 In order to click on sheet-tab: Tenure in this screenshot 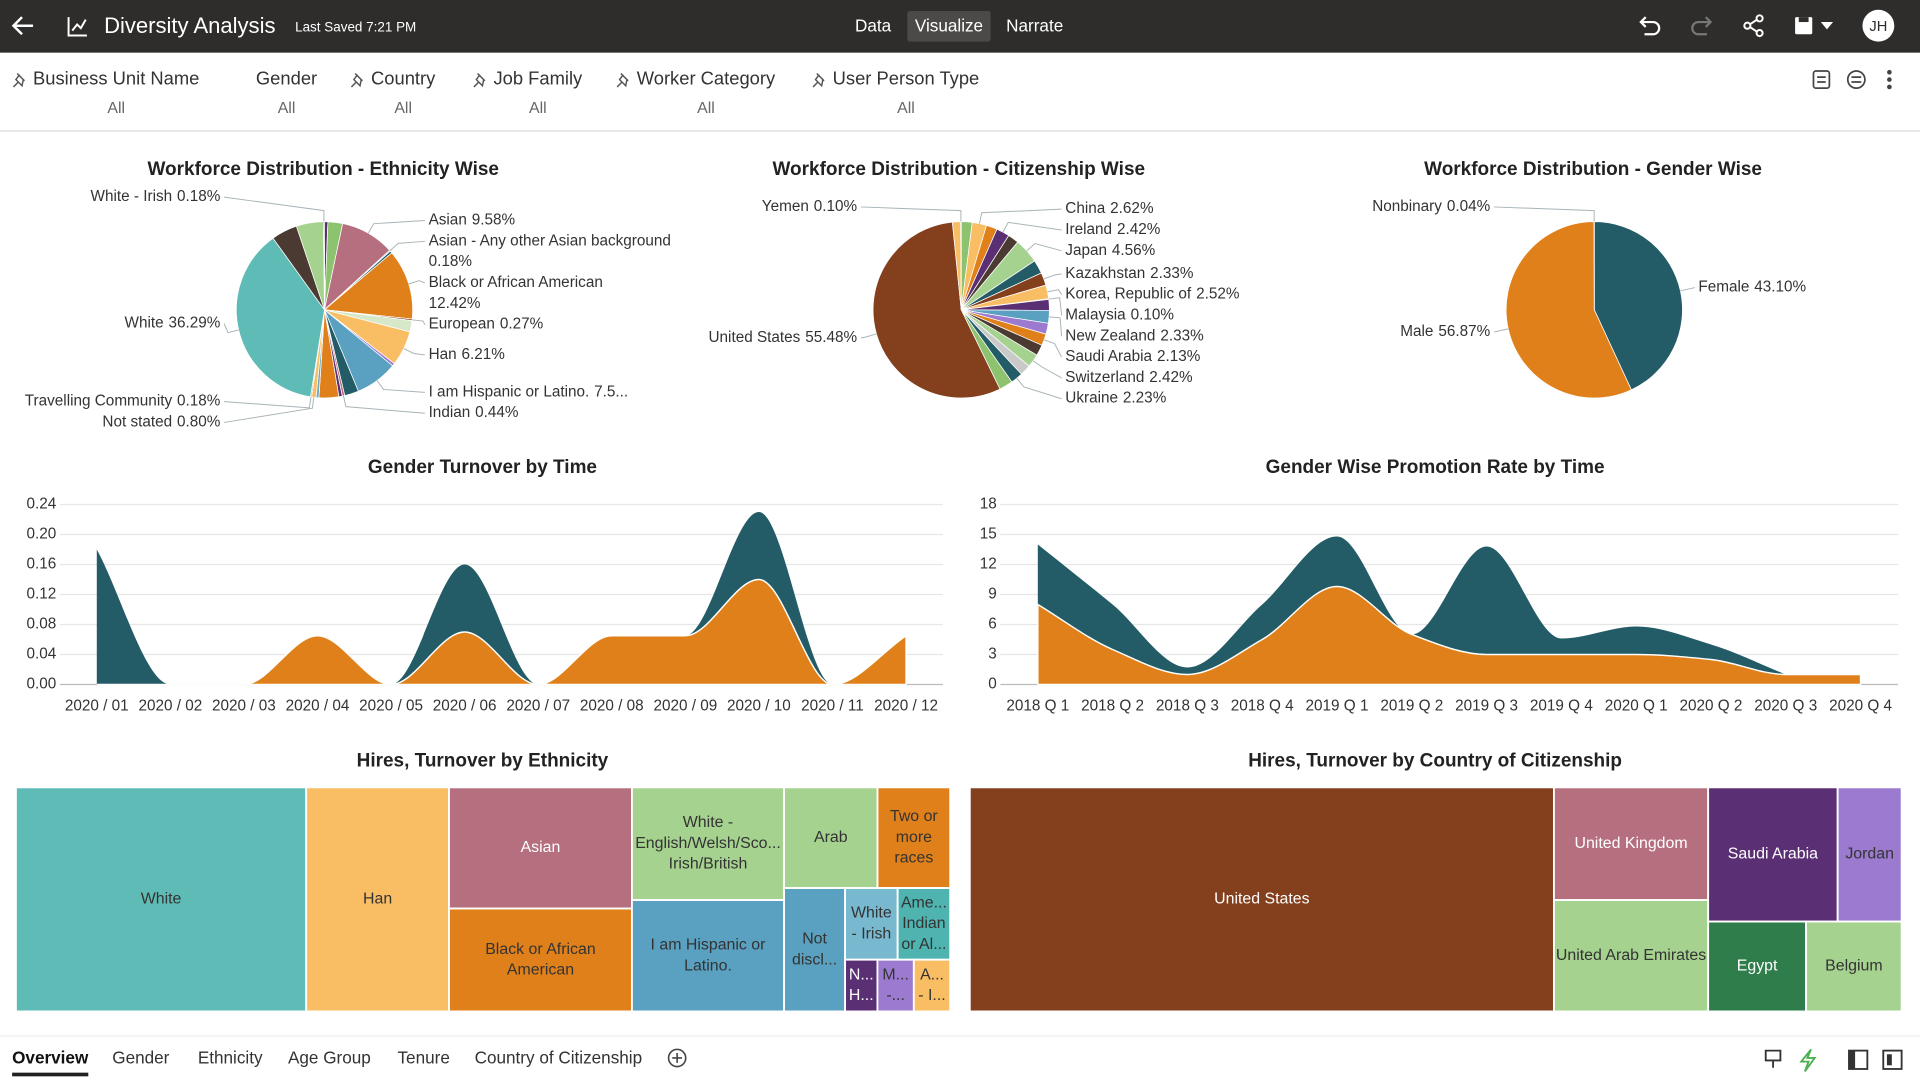, I will do `click(423, 1058)`.